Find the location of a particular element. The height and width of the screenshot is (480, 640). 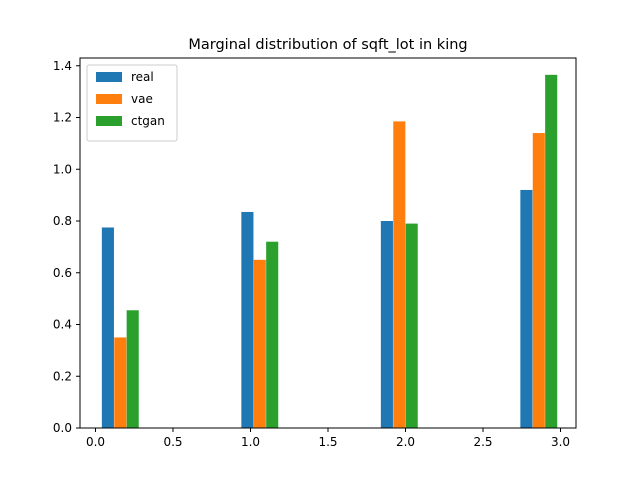

legend-label-vae: vae is located at coordinates (142, 99).